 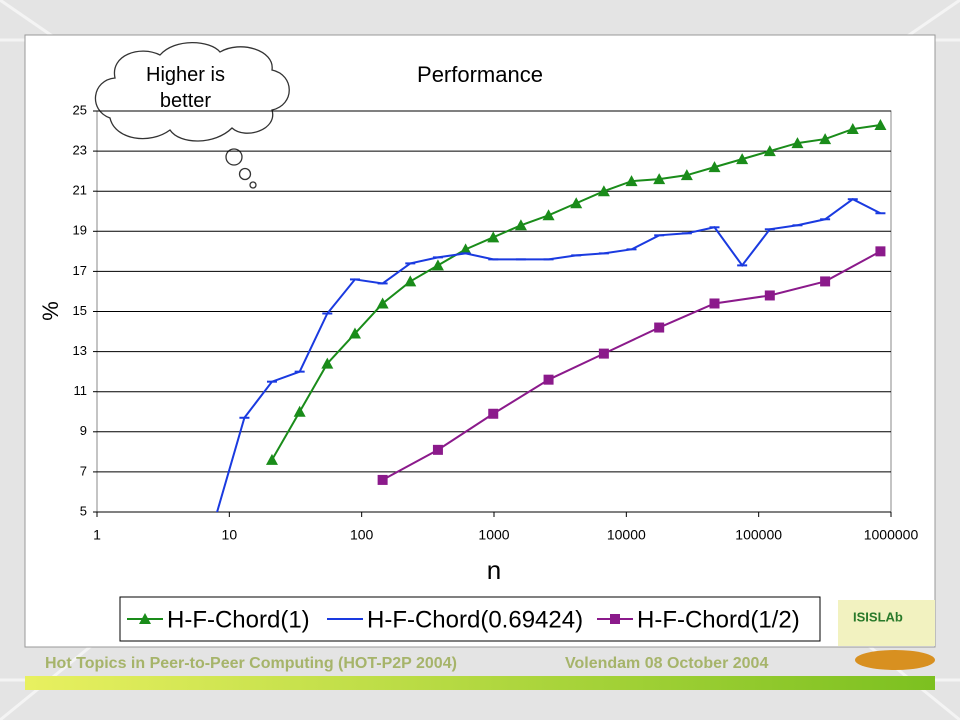 What do you see at coordinates (83, 510) in the screenshot?
I see `y-tick-label: 5` at bounding box center [83, 510].